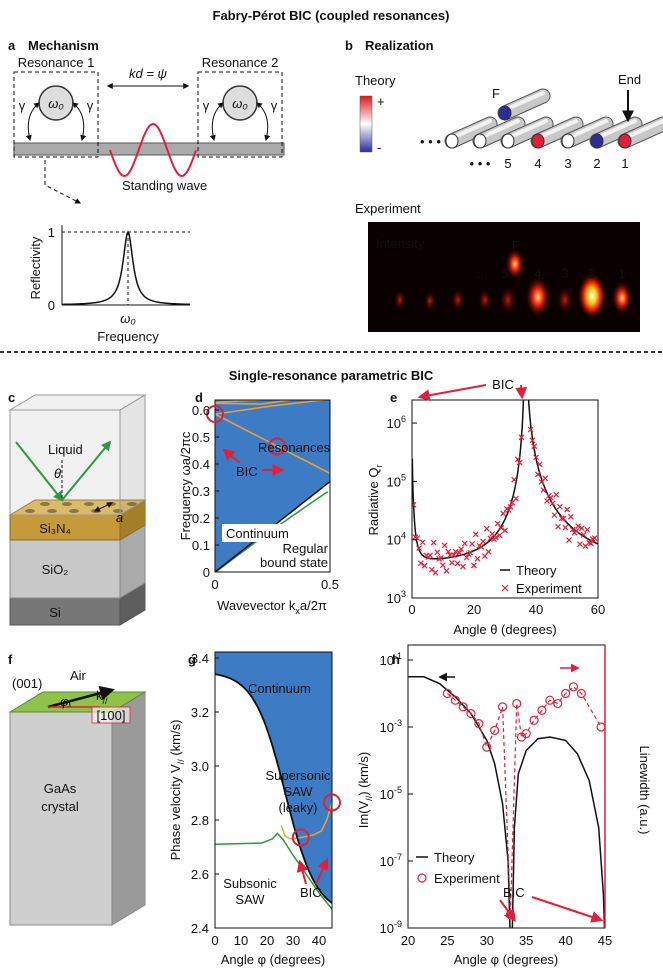 The image size is (663, 972). I want to click on tick-label: 0, so click(51, 305).